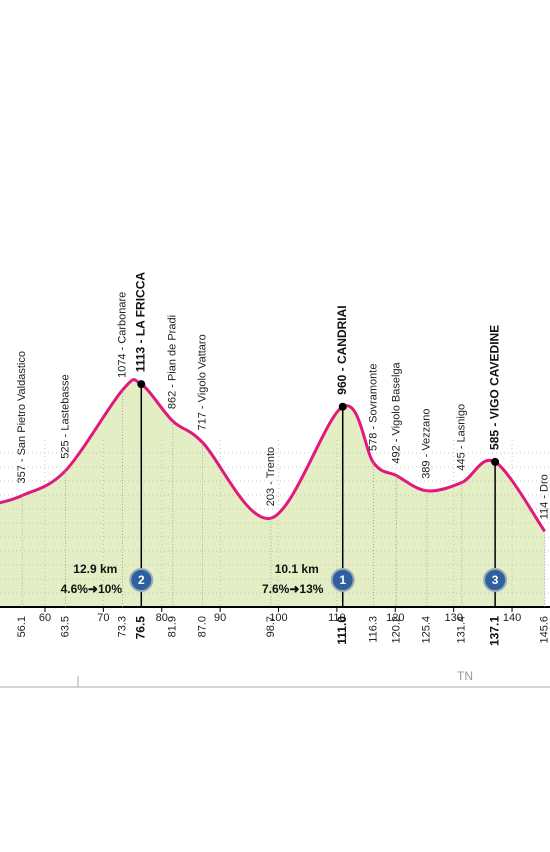  Describe the element at coordinates (374, 407) in the screenshot. I see `point-label: 578 - Sovramonte` at that location.